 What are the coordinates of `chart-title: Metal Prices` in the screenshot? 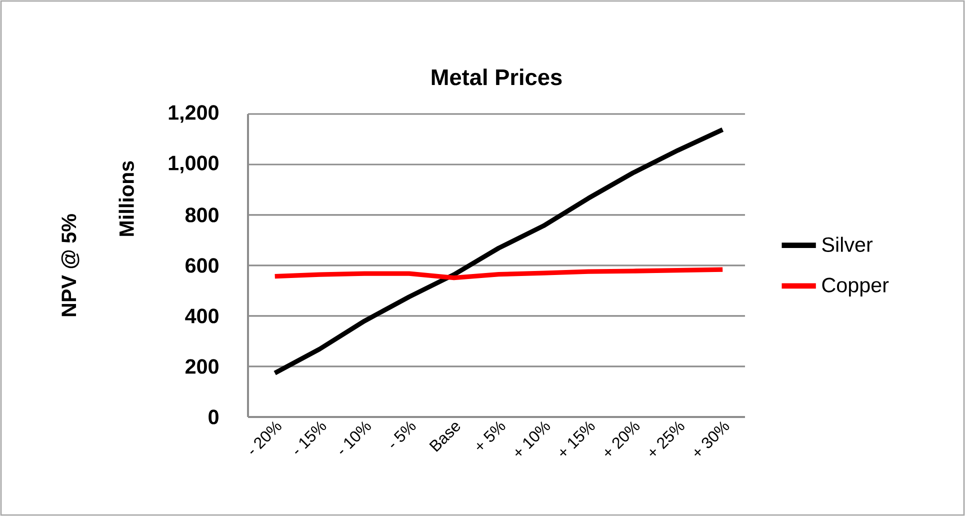 It's located at (497, 77).